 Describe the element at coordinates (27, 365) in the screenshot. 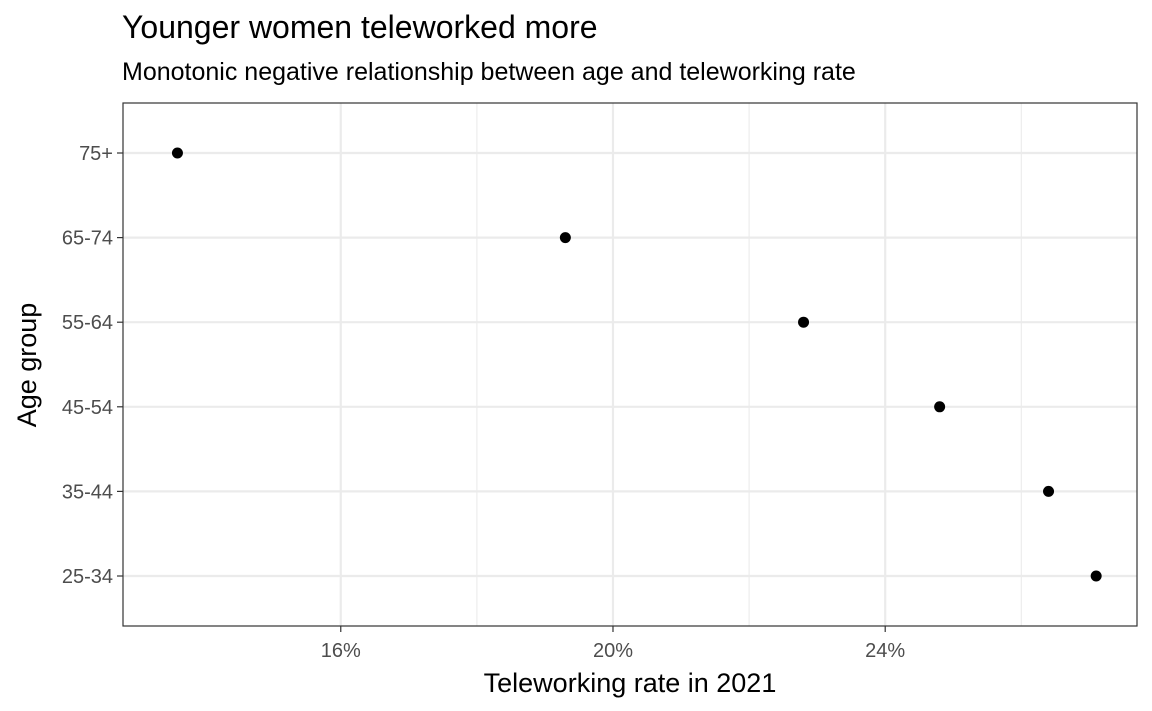

I see `y-axis-title: Age group` at that location.